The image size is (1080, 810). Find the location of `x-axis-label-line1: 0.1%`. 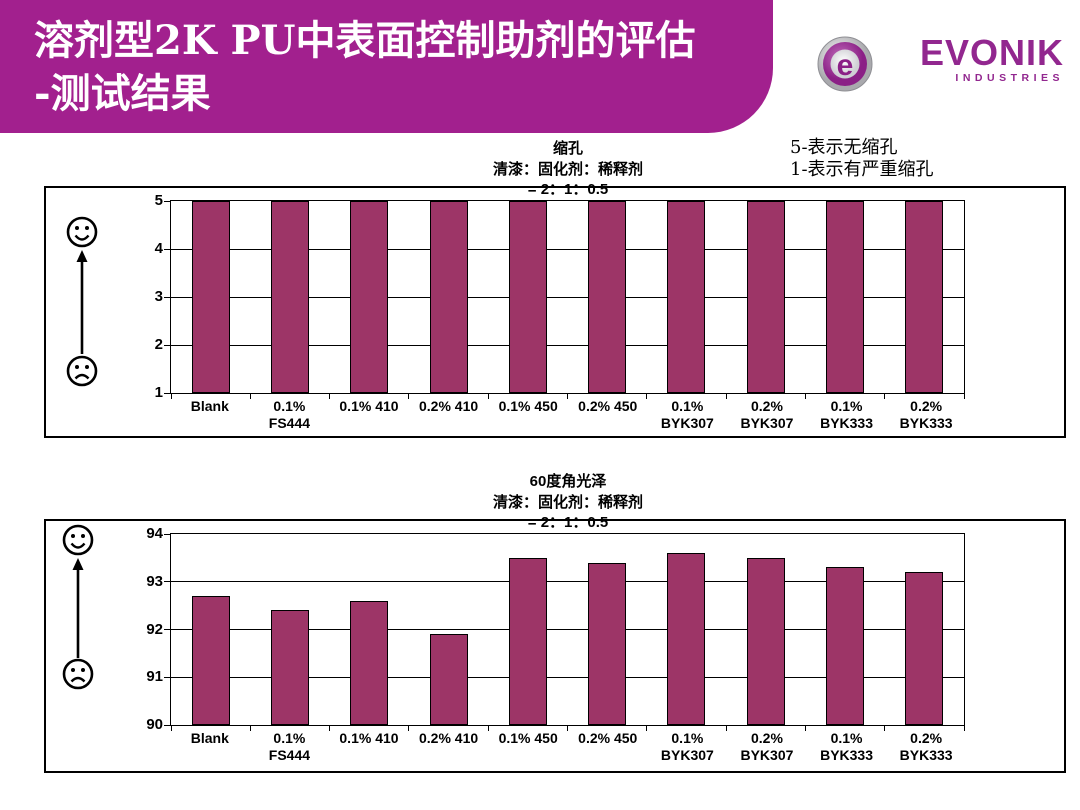

x-axis-label-line1: 0.1% is located at coordinates (687, 406).